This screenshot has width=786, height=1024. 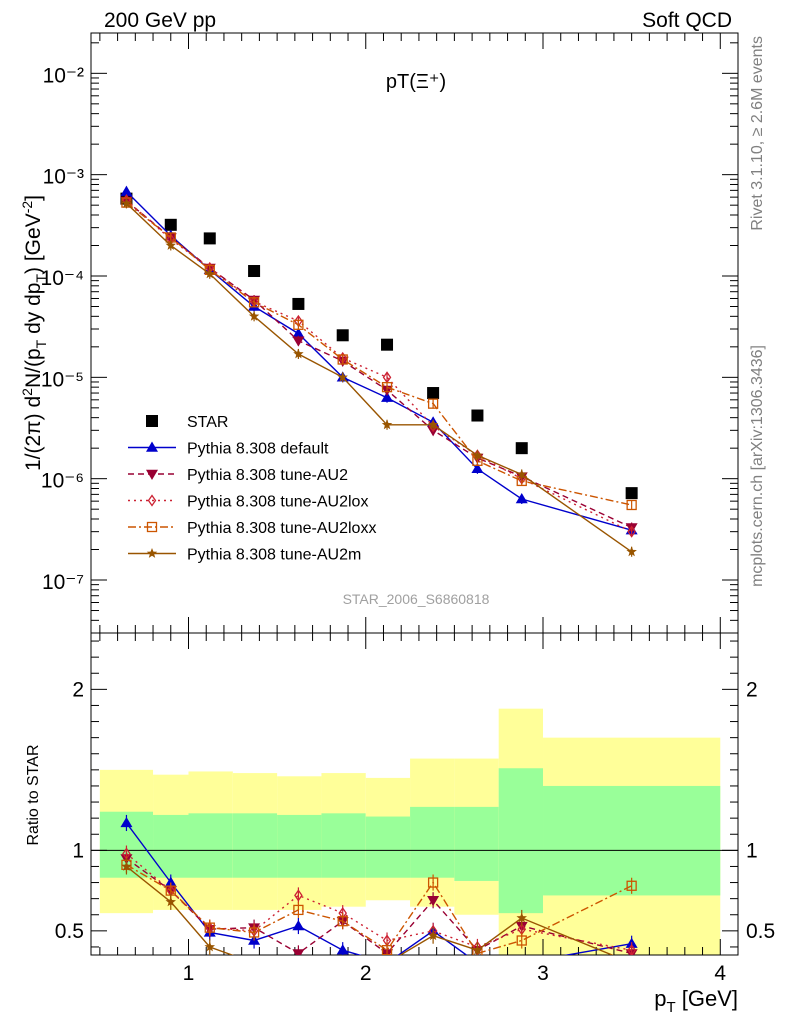 I want to click on x-axis-title: pT [GeV], so click(x=696, y=1001).